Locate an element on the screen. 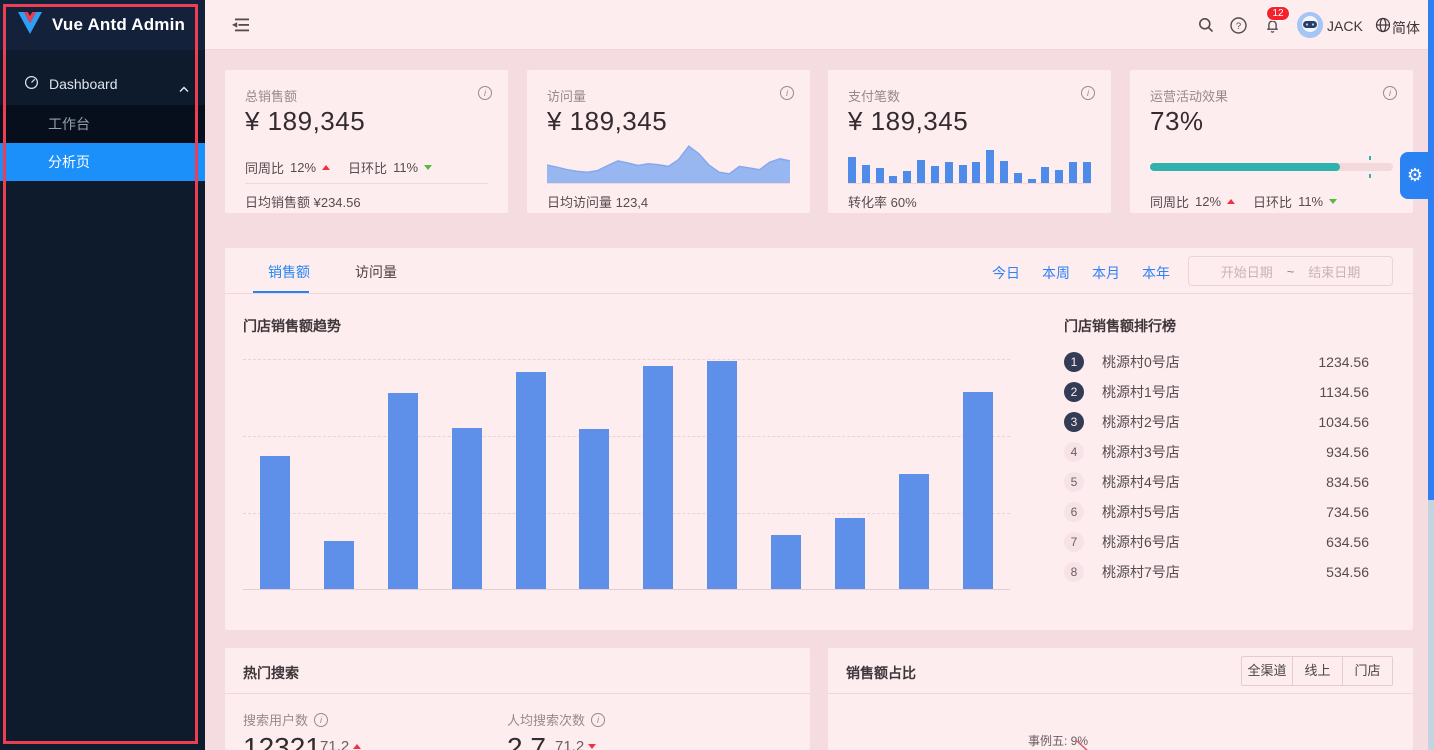 Image resolution: width=1434 pixels, height=750 pixels. rank-item: 2 桃源村1号店 1134.56 is located at coordinates (1216, 392).